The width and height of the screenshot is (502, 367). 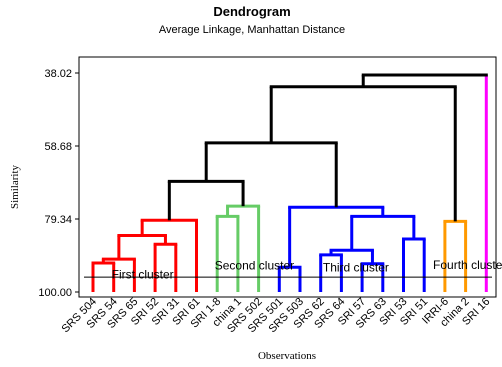 What do you see at coordinates (58, 183) in the screenshot?
I see `y-axis: 38.02 58.68 79.34 100.00` at bounding box center [58, 183].